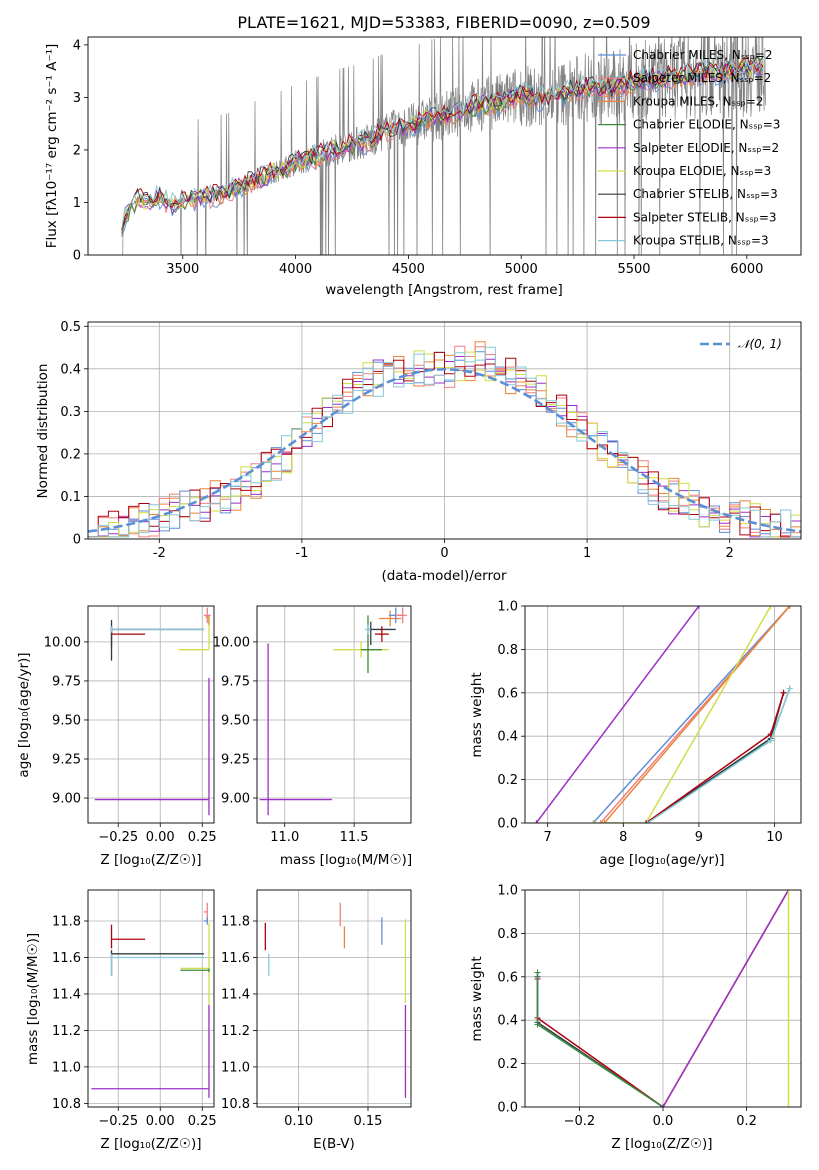  Describe the element at coordinates (66, 1067) in the screenshot. I see `y-tick-label: 11.0` at that location.